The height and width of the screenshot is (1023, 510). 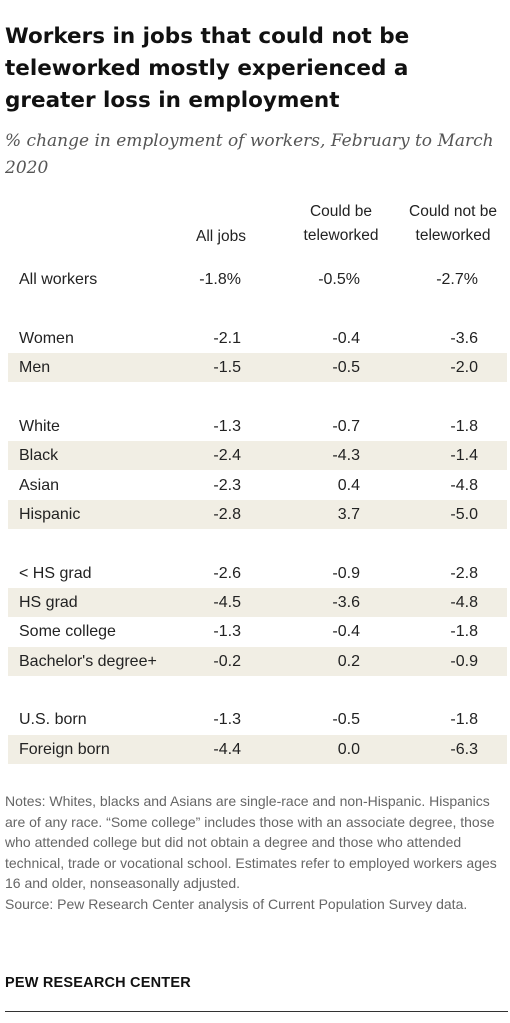 I want to click on table-row: Bachelor's degree+ -0.2 0.2 -0.9, so click(x=257, y=661).